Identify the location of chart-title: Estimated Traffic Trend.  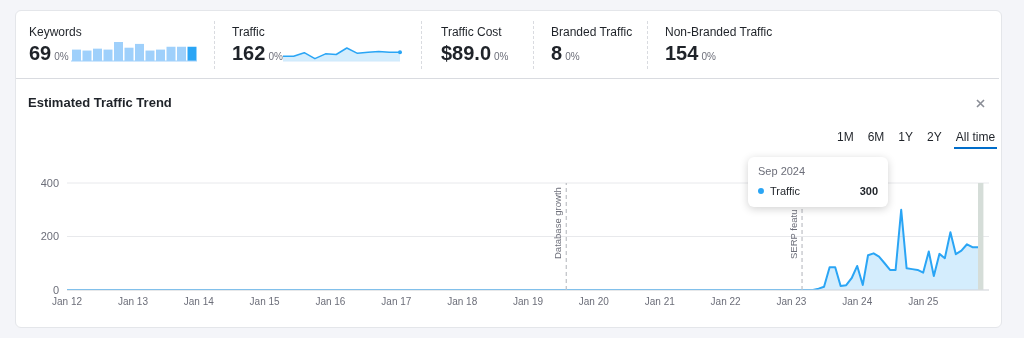
(100, 102).